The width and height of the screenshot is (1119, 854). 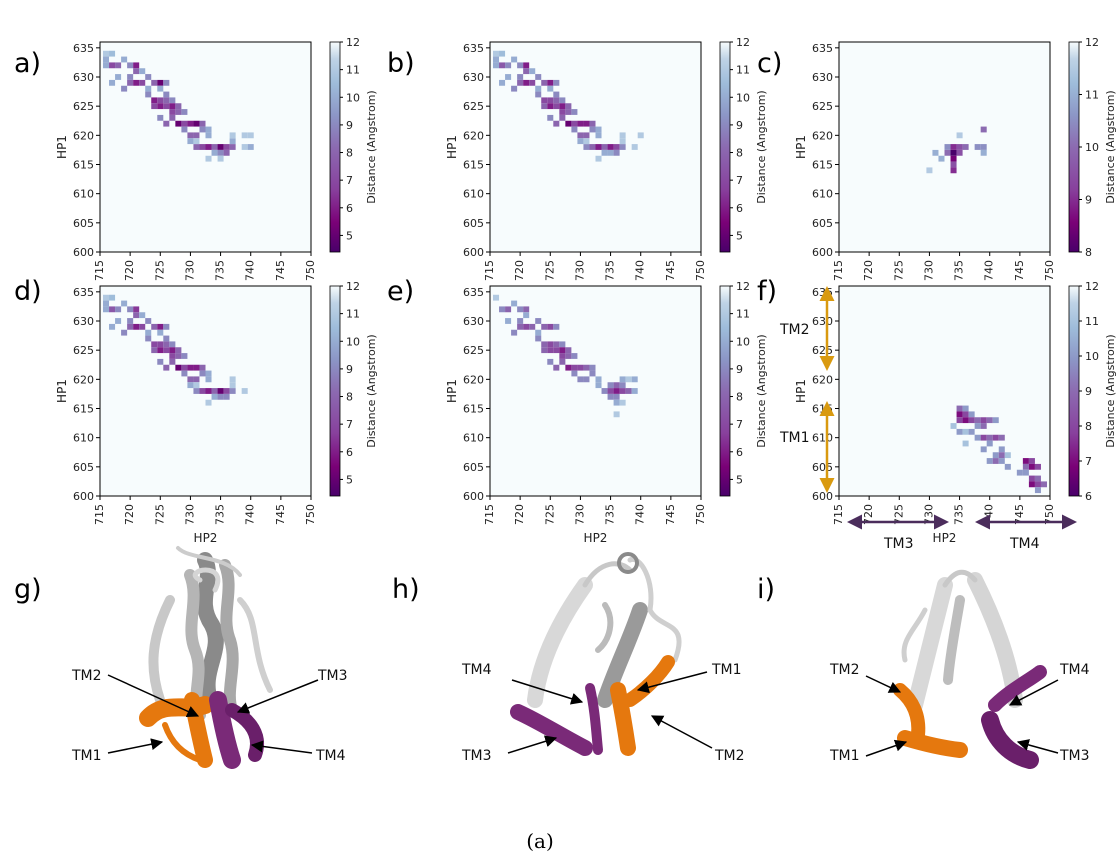 I want to click on x-tick-label: 745, so click(x=280, y=270).